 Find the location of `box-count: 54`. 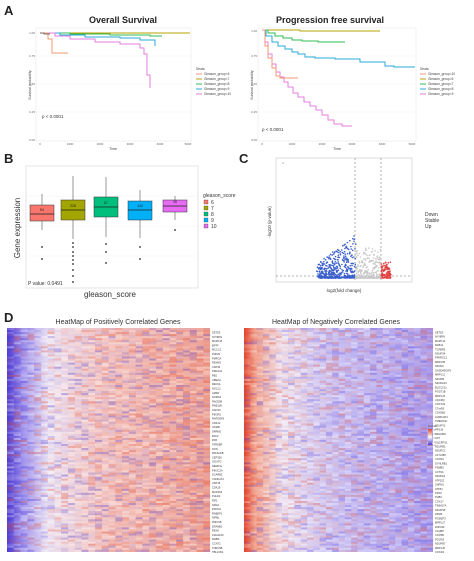

box-count: 54 is located at coordinates (42, 210).